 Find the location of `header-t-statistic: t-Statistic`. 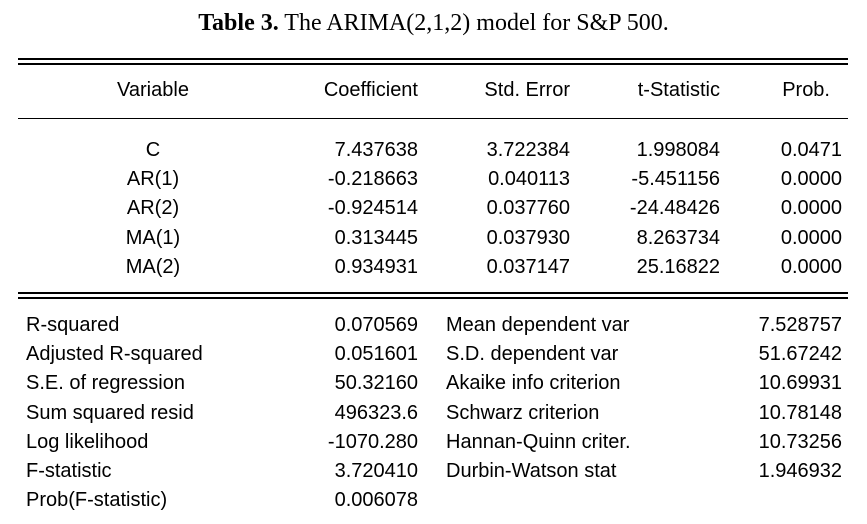

header-t-statistic: t-Statistic is located at coordinates (678, 90).